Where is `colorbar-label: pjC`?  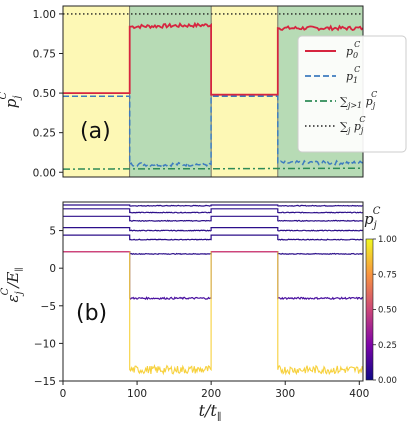 colorbar-label: pjC is located at coordinates (372, 218).